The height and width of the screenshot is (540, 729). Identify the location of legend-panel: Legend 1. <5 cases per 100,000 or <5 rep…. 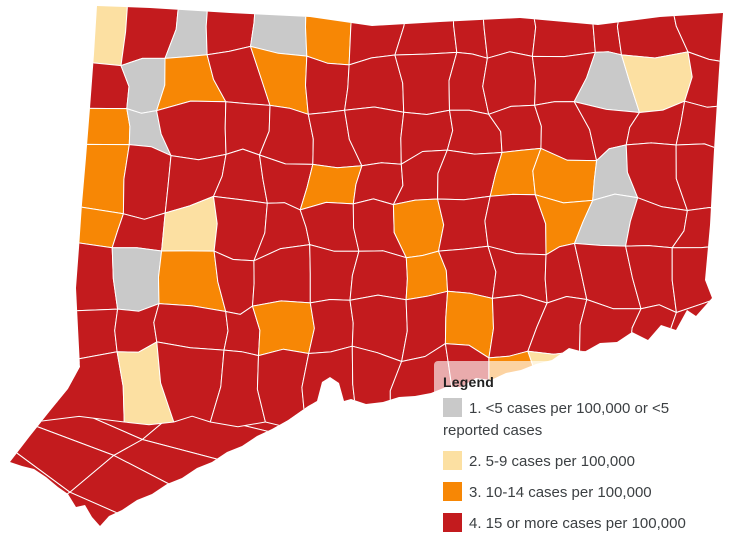
(581, 450).